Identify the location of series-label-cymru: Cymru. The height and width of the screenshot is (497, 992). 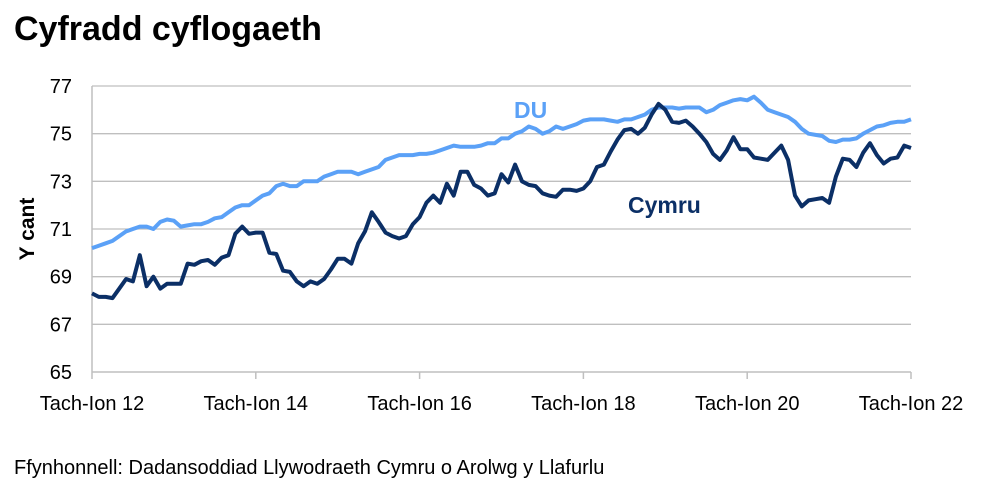
(664, 205).